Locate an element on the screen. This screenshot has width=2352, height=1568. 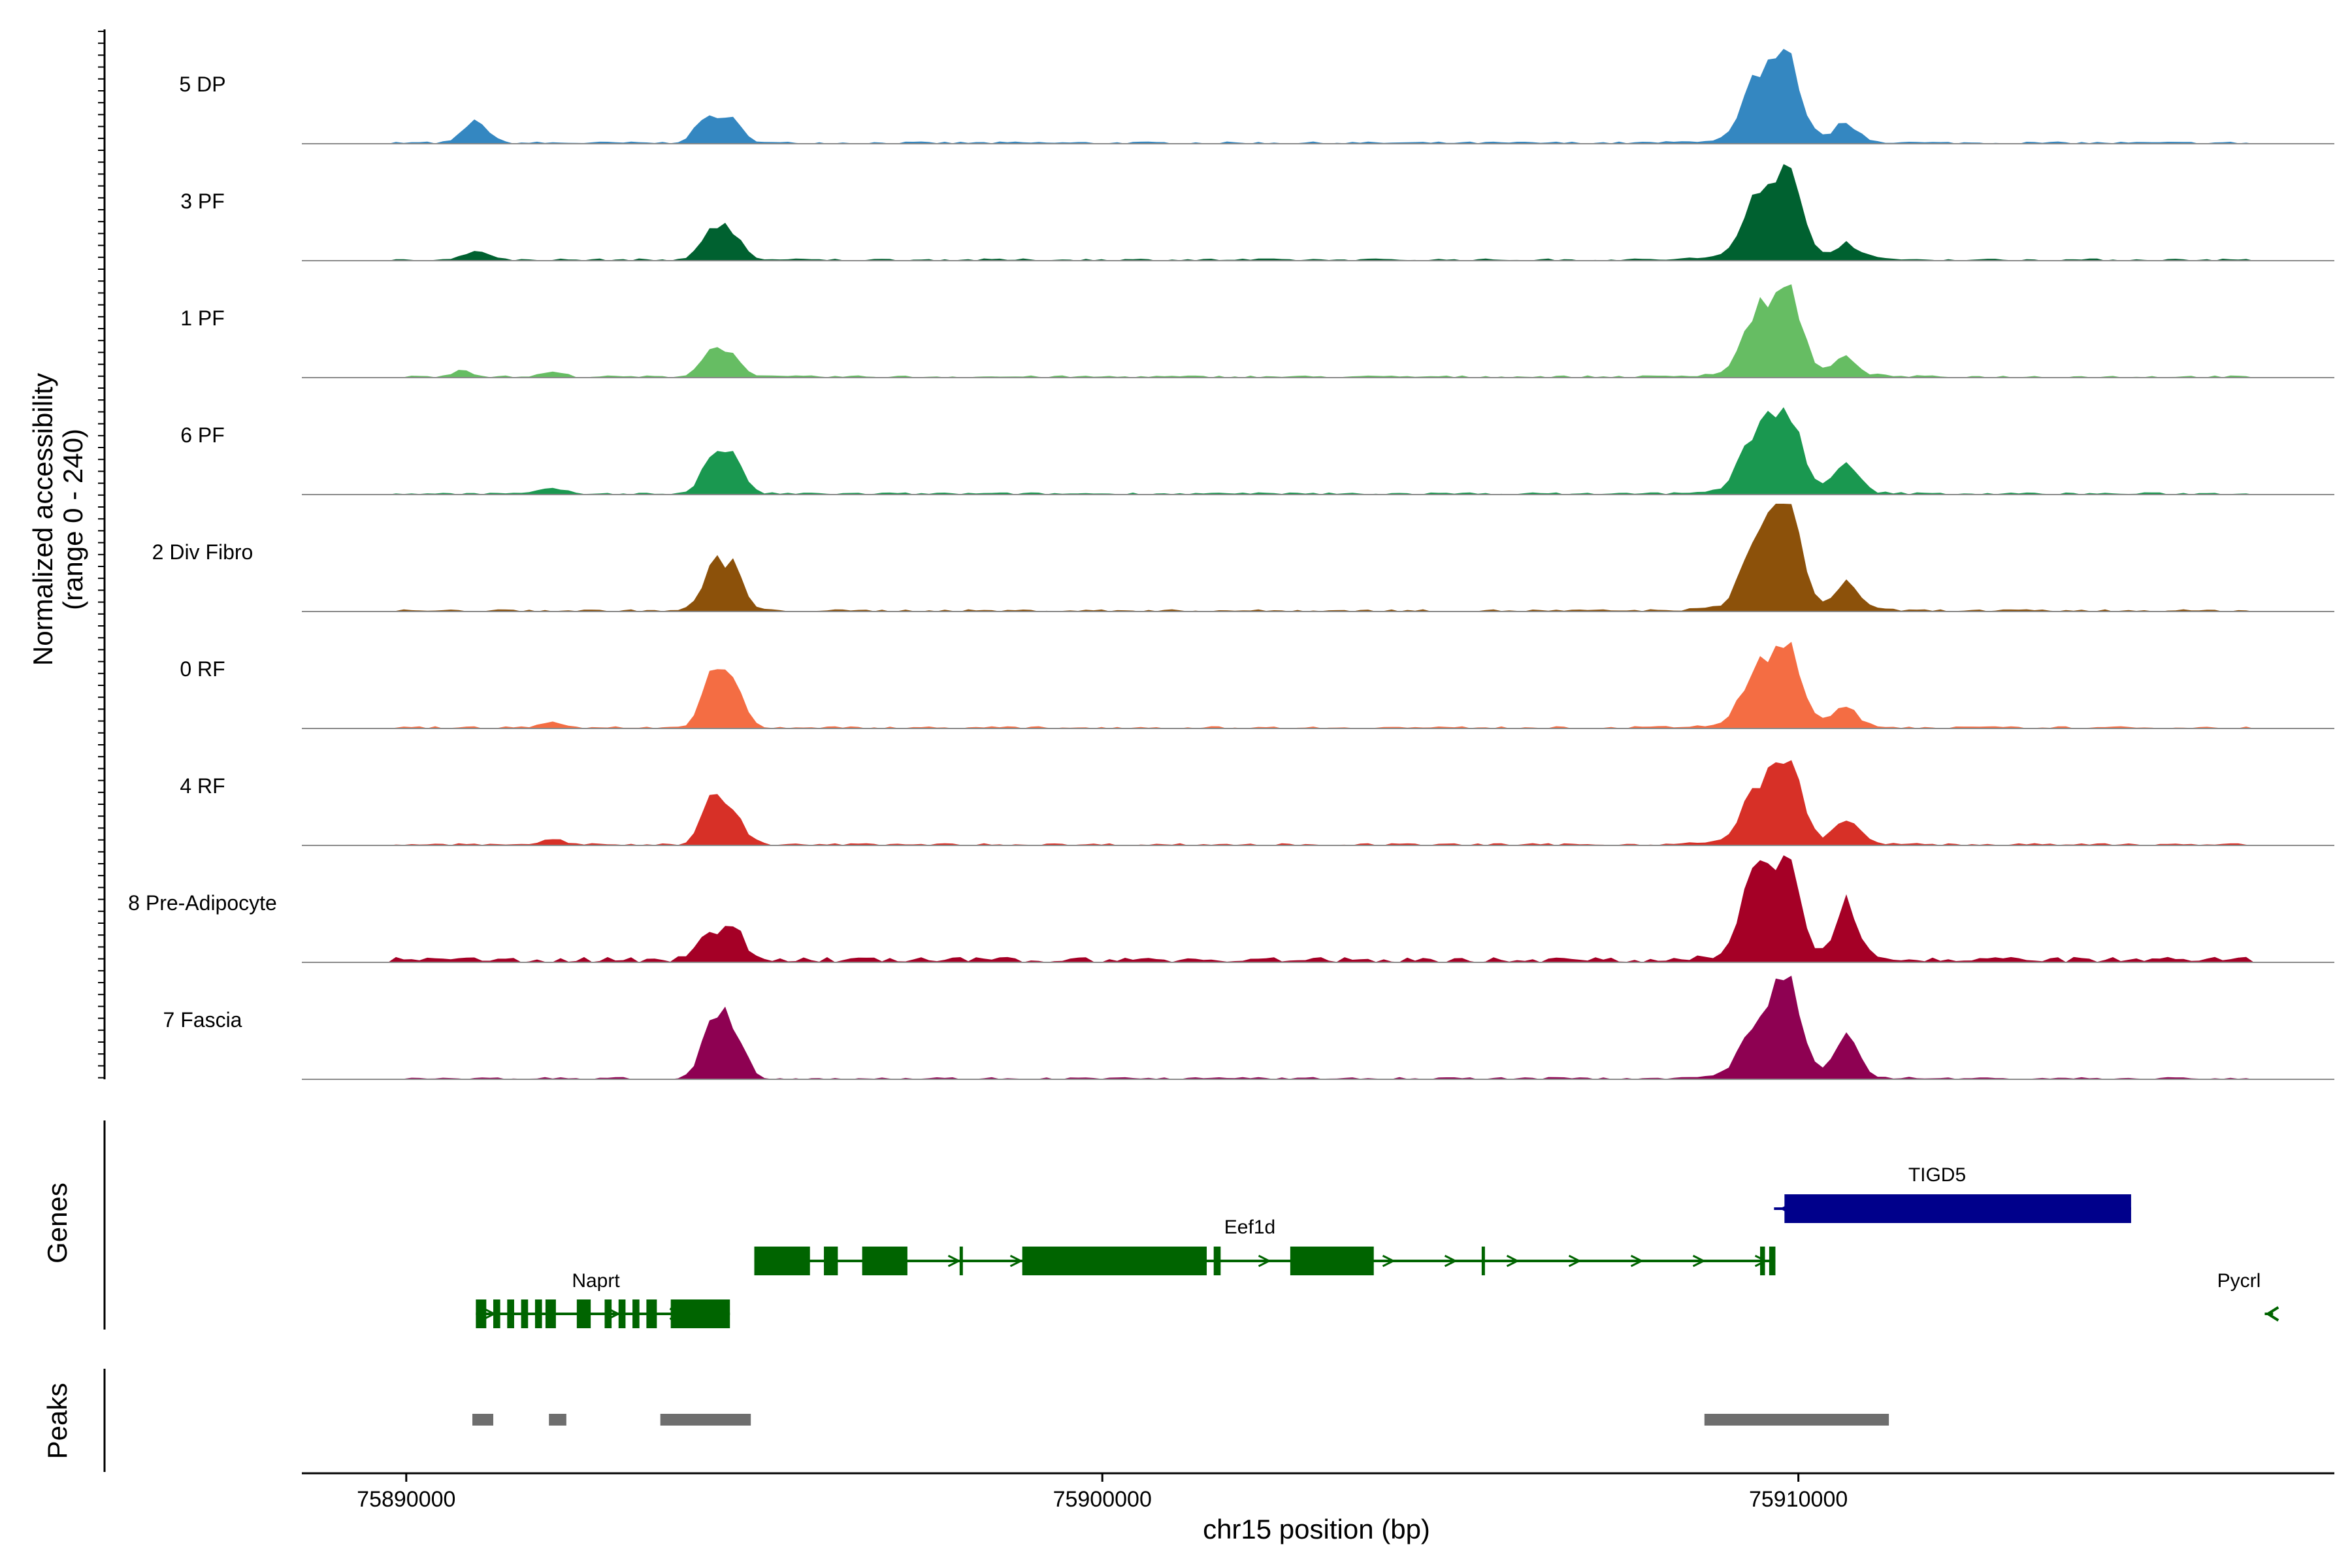
gene-tigd5: TIGD5 is located at coordinates (1952, 1193).